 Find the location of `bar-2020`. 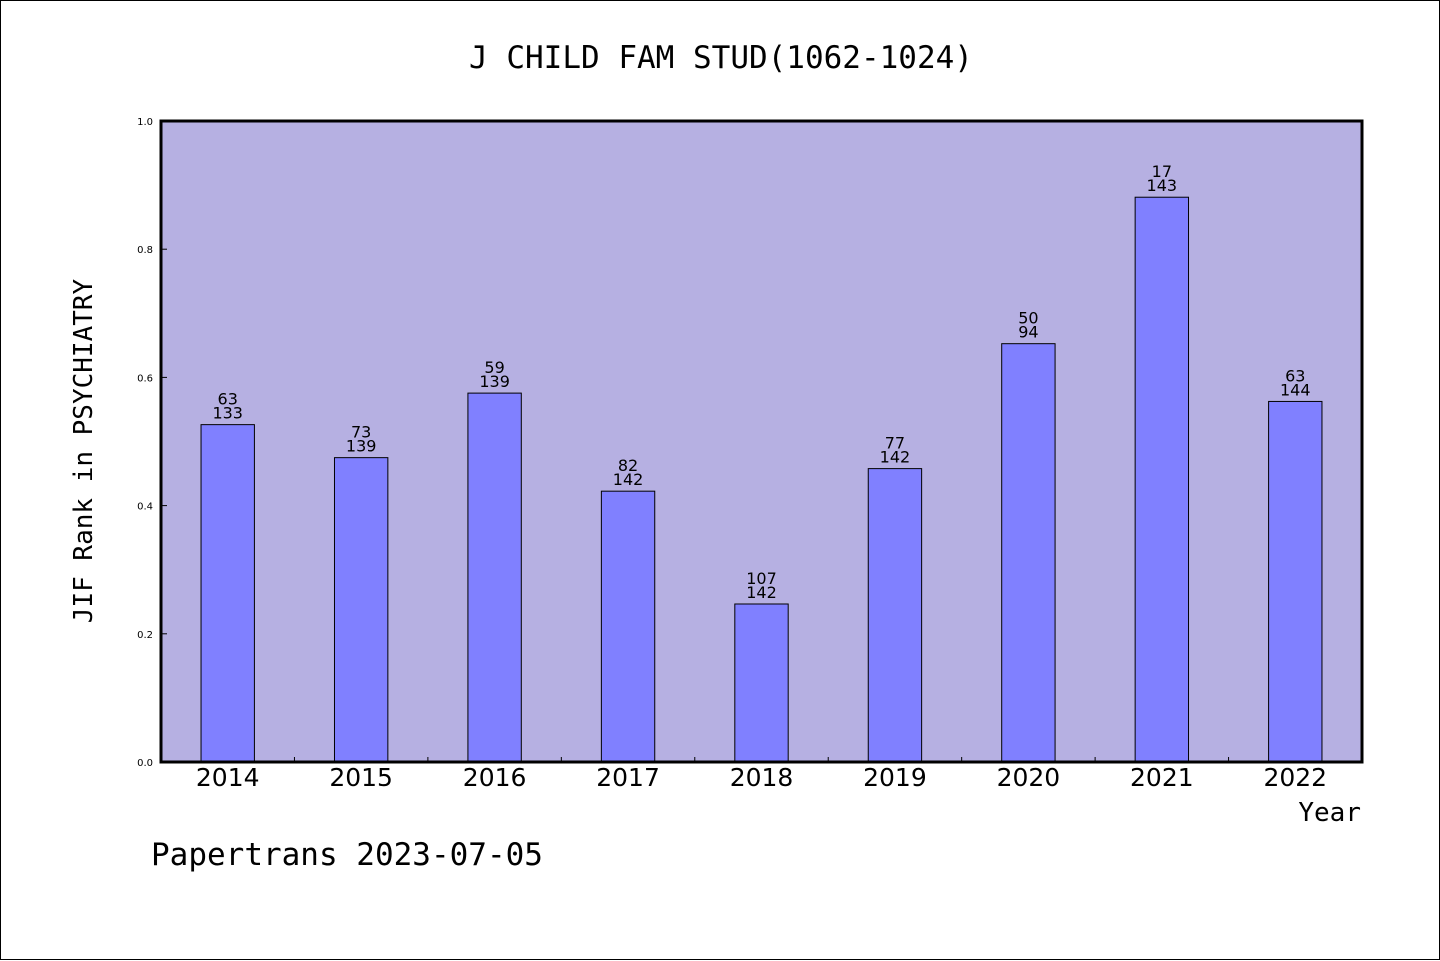

bar-2020 is located at coordinates (1028, 553).